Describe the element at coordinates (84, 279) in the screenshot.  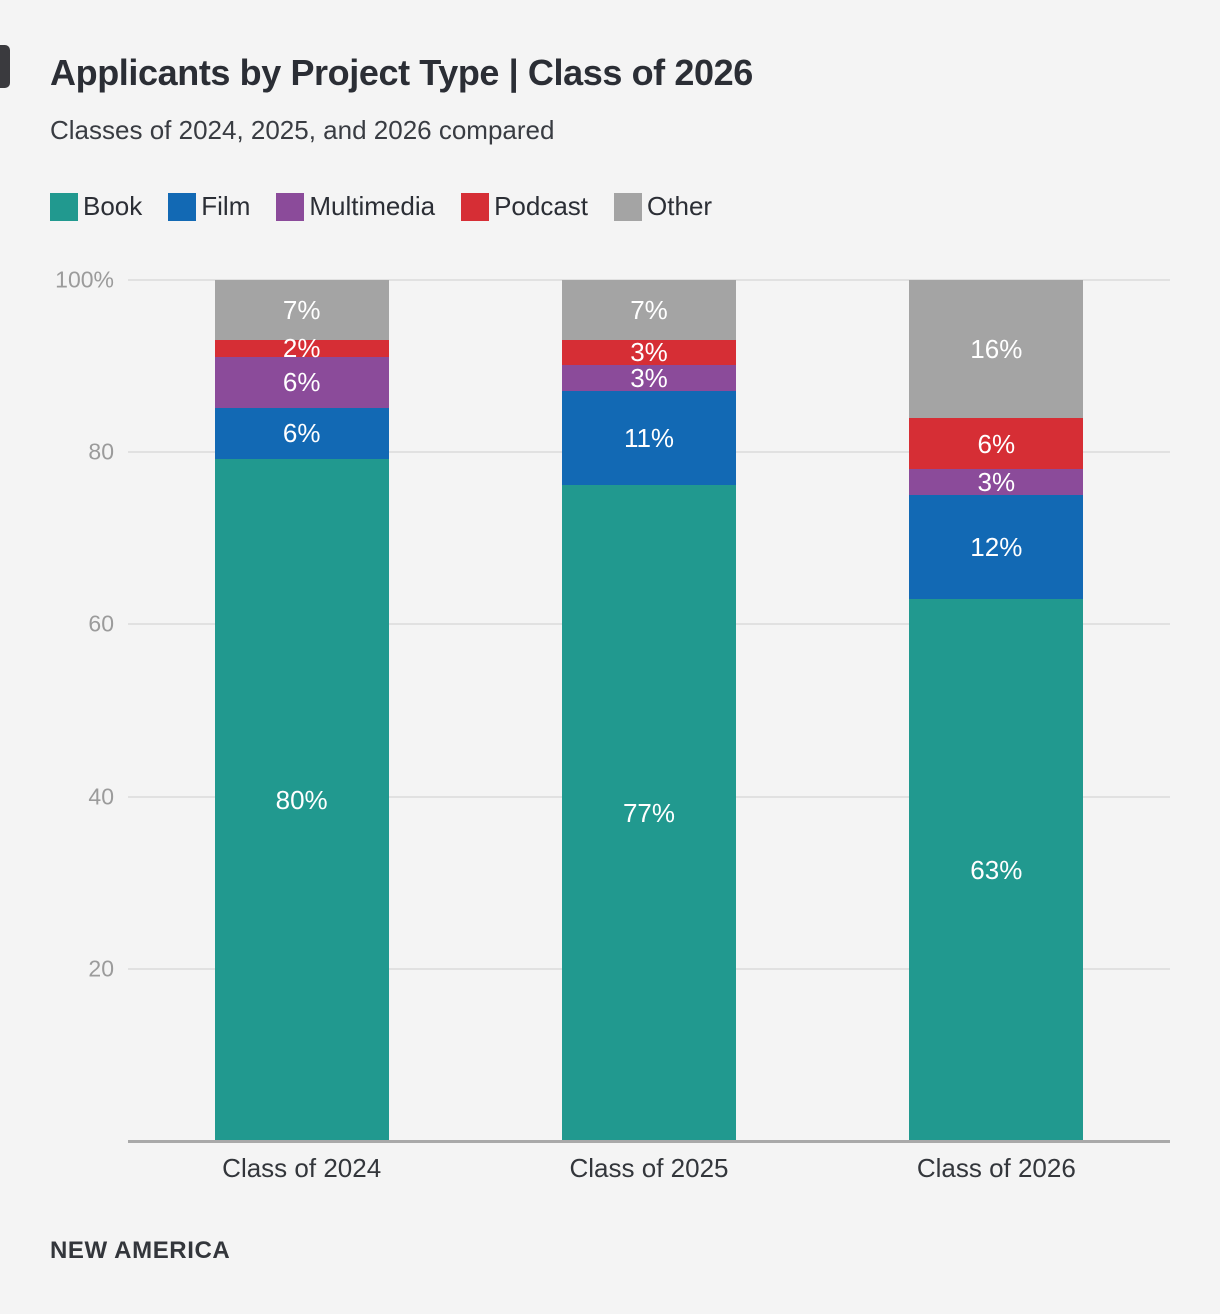
I see `y-tick-label-100: 100%` at that location.